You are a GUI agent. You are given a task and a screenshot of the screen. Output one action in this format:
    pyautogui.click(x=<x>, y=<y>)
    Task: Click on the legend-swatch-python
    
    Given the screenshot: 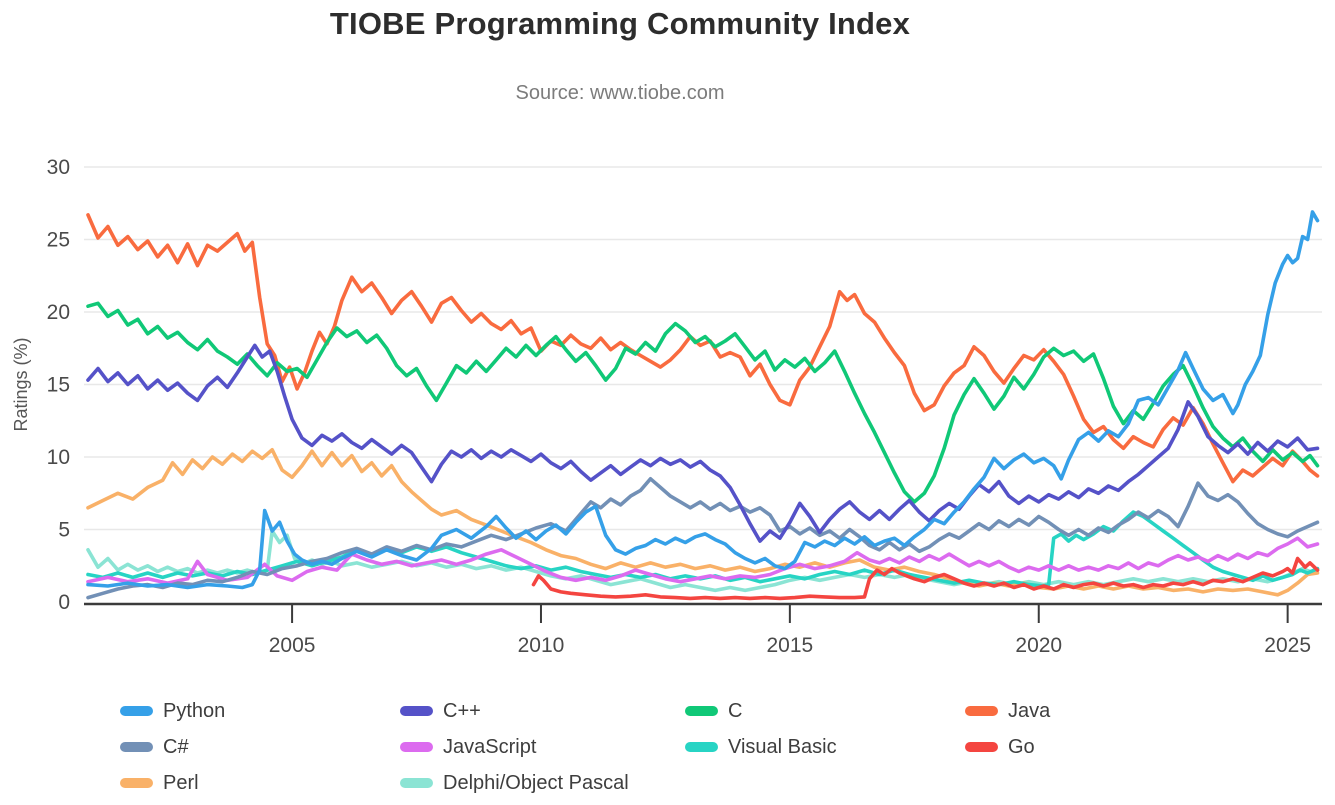 What is the action you would take?
    pyautogui.click(x=136, y=711)
    